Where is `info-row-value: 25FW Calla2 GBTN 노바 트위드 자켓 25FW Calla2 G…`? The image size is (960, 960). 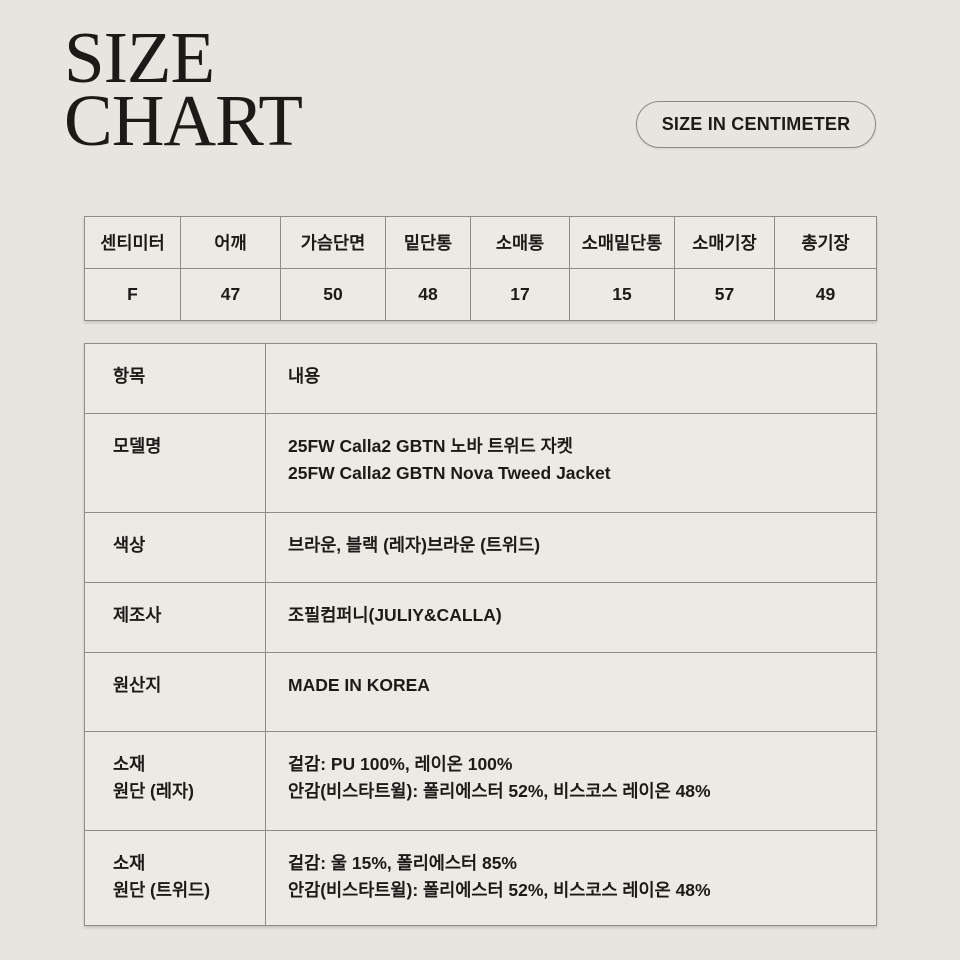
info-row-value: 25FW Calla2 GBTN 노바 트위드 자켓 25FW Calla2 G… is located at coordinates (571, 463).